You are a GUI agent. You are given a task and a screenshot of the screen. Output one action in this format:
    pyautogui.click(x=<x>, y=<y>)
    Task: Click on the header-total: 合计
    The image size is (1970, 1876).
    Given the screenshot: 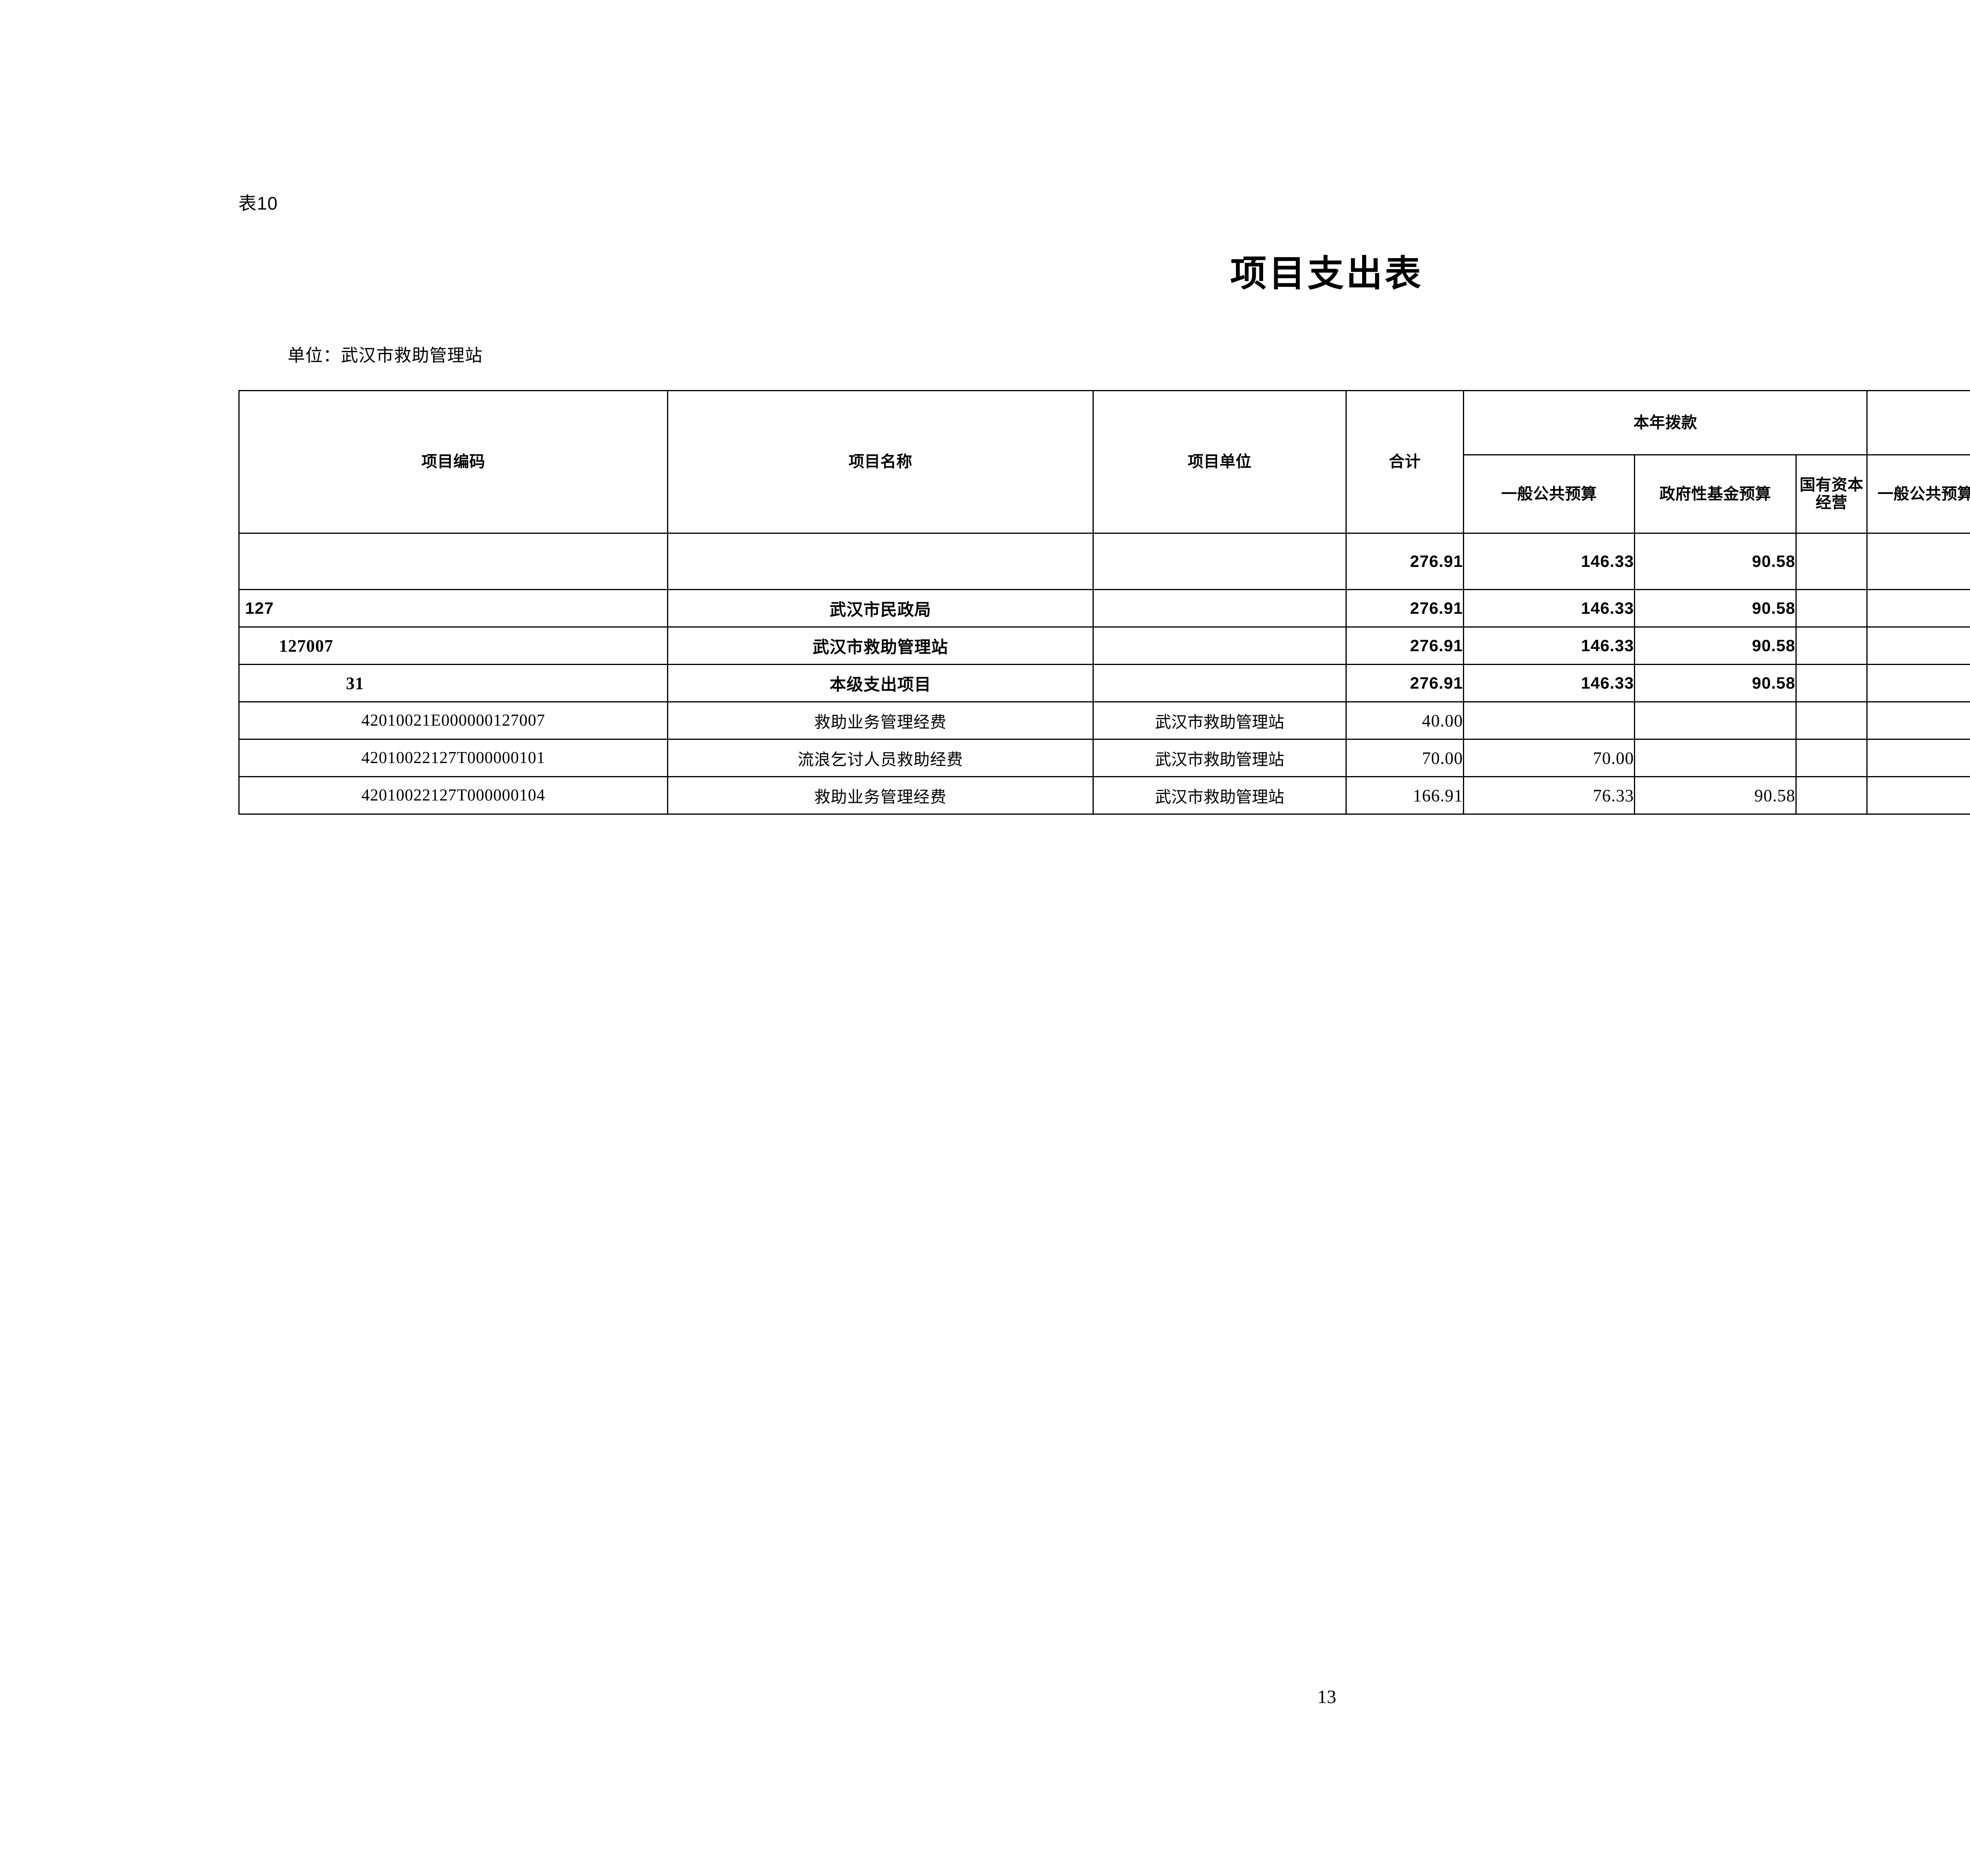 What is the action you would take?
    pyautogui.click(x=1404, y=462)
    